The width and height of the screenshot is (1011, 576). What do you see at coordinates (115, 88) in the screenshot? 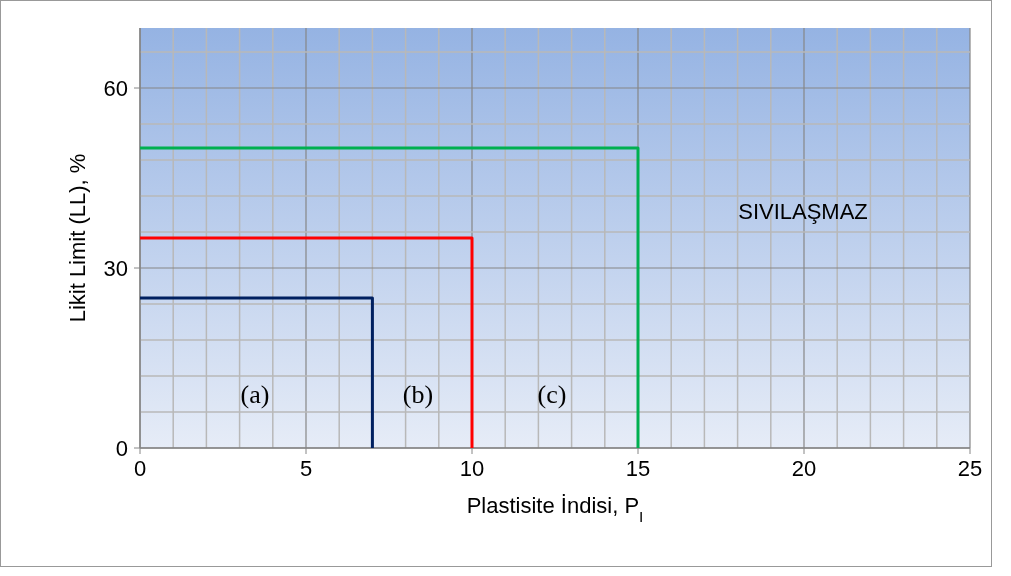
I see `y-tick-label: 60` at bounding box center [115, 88].